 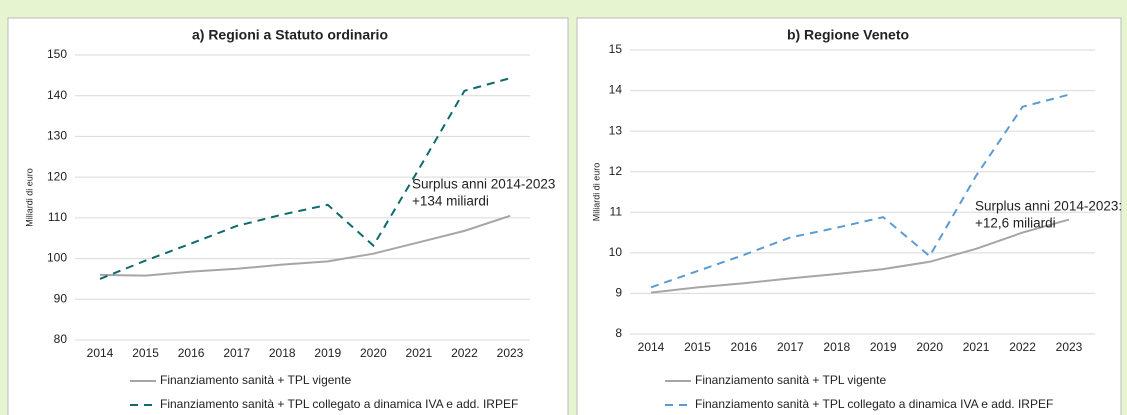 What do you see at coordinates (618, 333) in the screenshot?
I see `y-tick-label: 8` at bounding box center [618, 333].